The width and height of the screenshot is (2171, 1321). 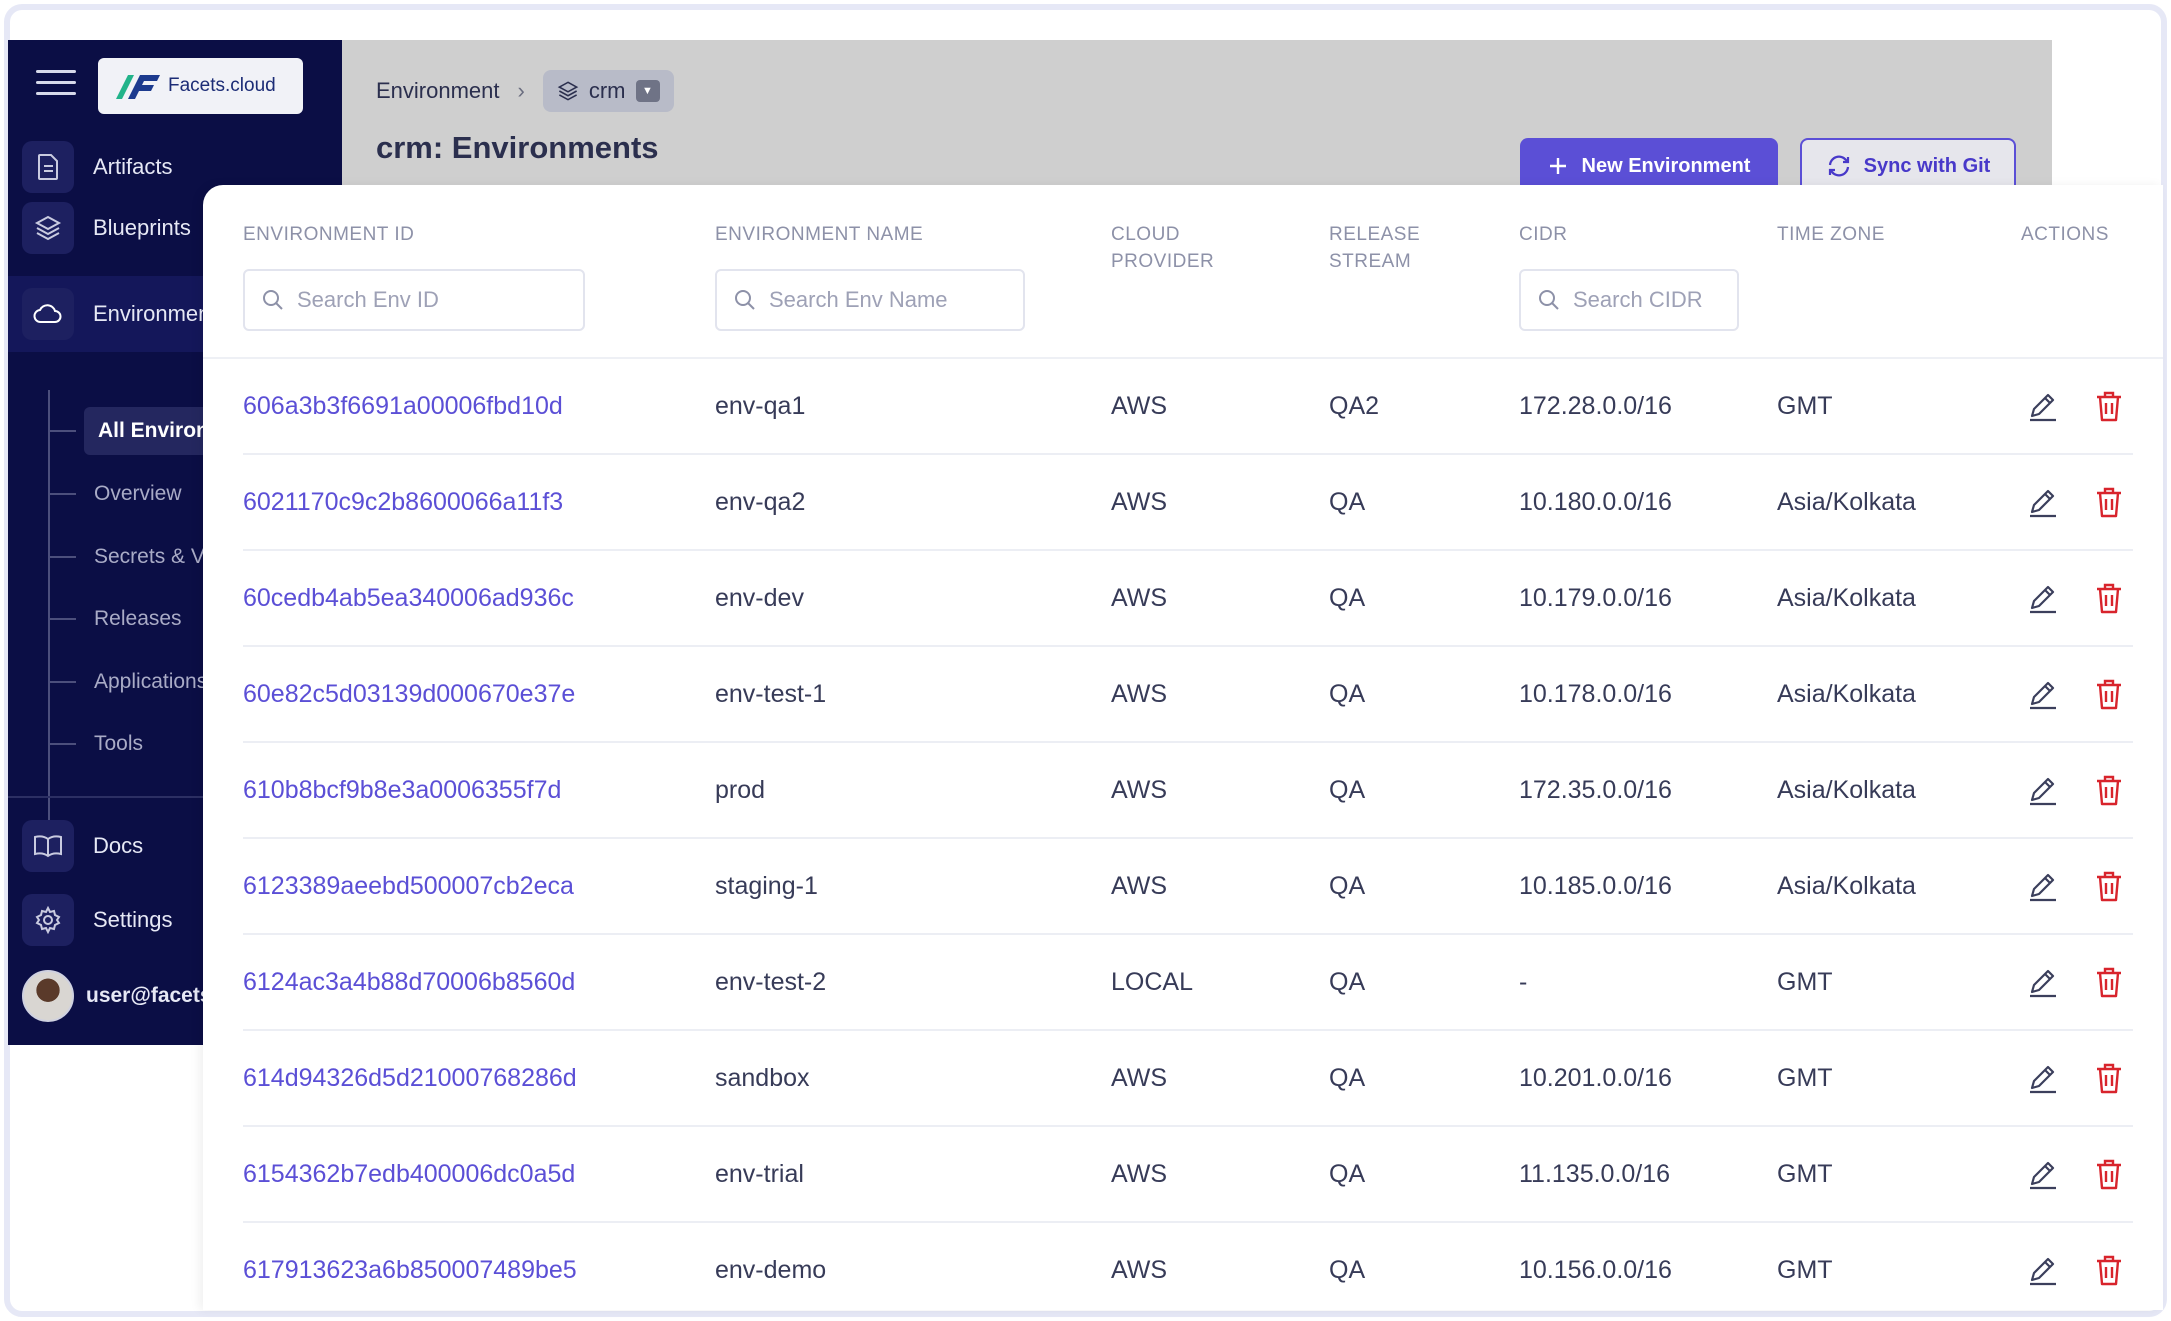 What do you see at coordinates (56, 85) in the screenshot?
I see `menu-icon` at bounding box center [56, 85].